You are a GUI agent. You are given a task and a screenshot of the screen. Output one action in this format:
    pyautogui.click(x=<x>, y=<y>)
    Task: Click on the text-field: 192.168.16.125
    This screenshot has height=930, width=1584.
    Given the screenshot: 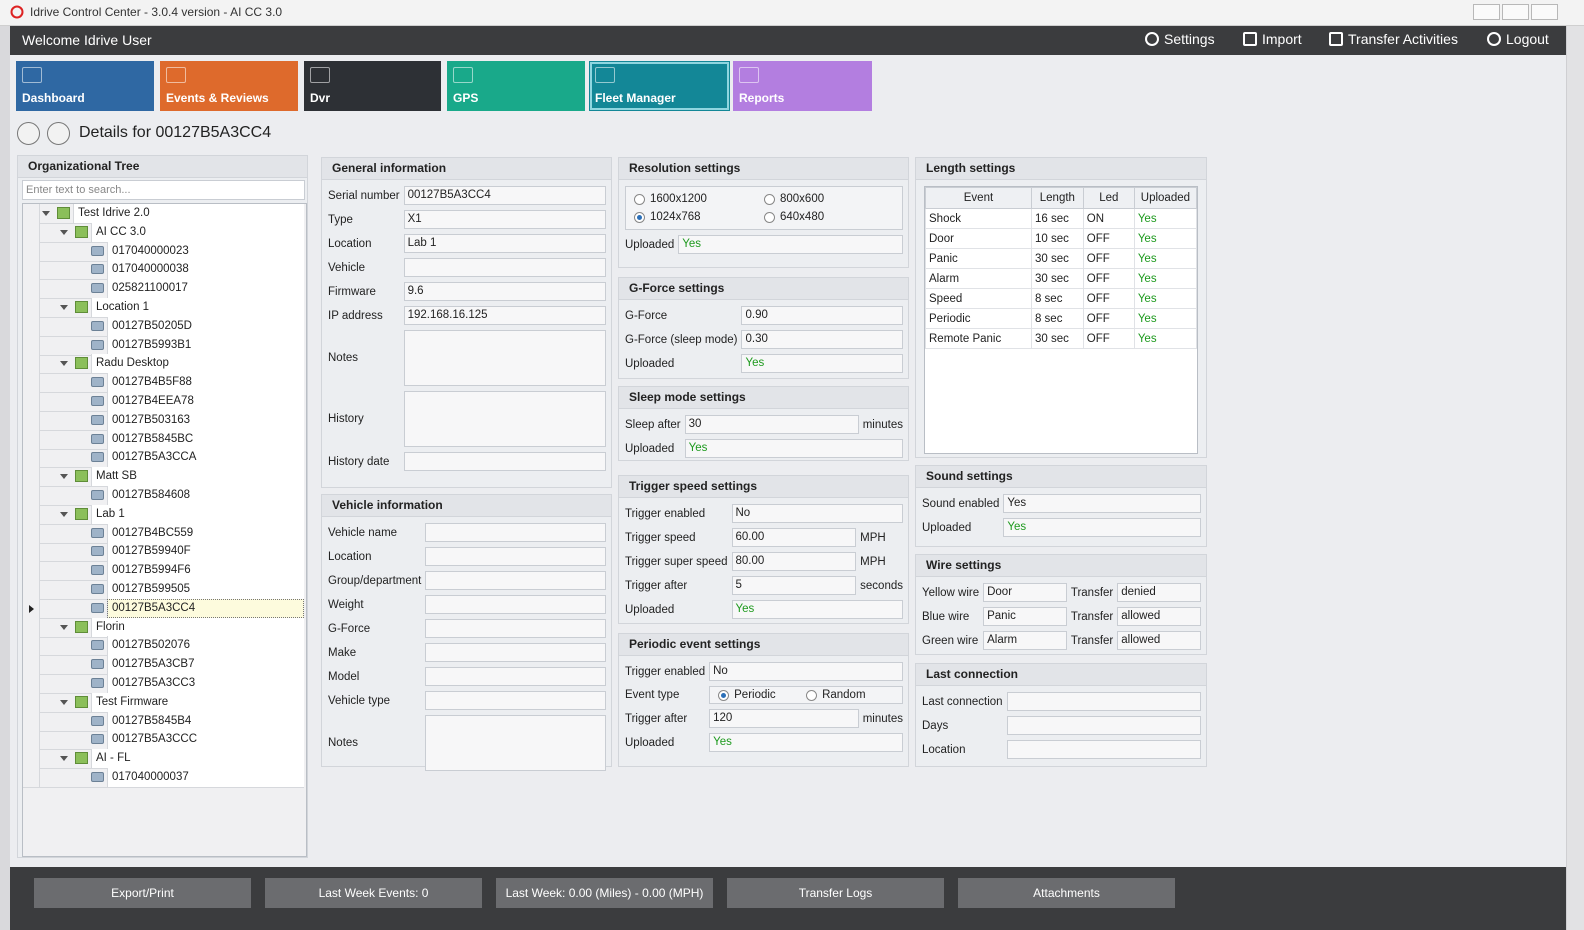 What is the action you would take?
    pyautogui.click(x=504, y=315)
    